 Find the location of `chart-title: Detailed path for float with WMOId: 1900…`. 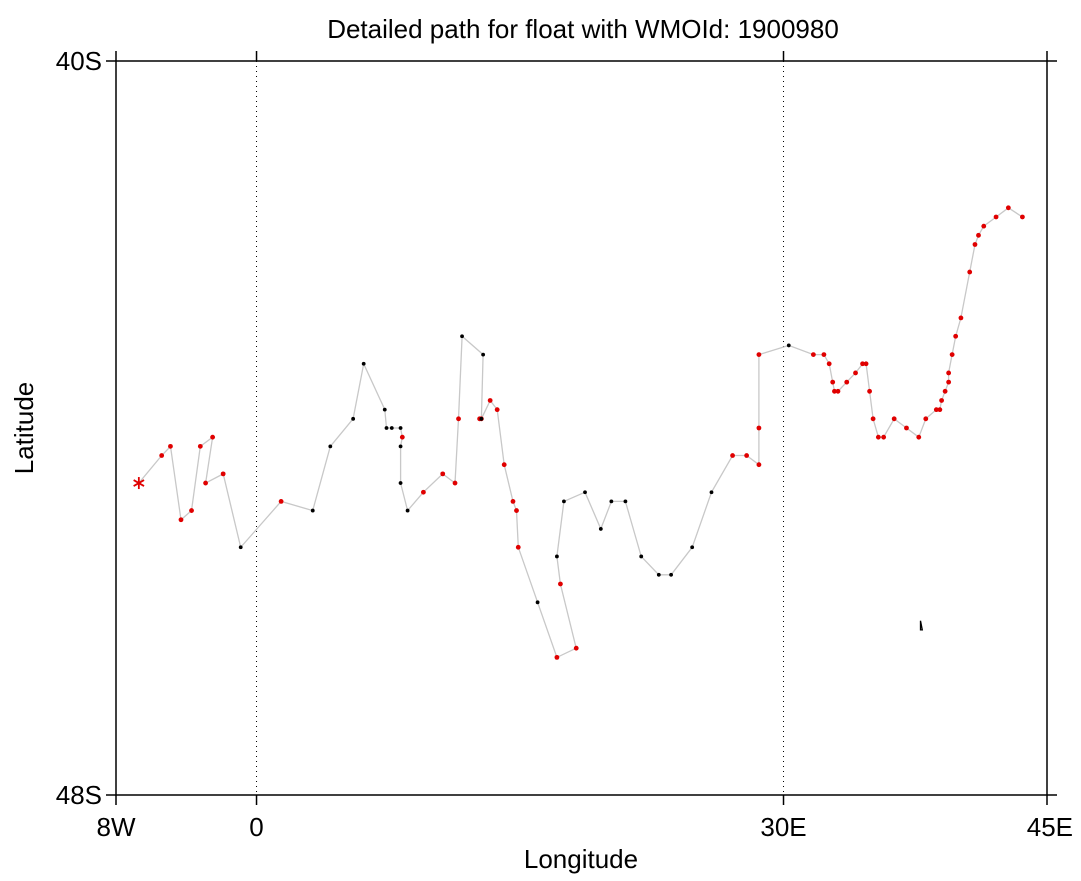

chart-title: Detailed path for float with WMOId: 1900… is located at coordinates (583, 29).